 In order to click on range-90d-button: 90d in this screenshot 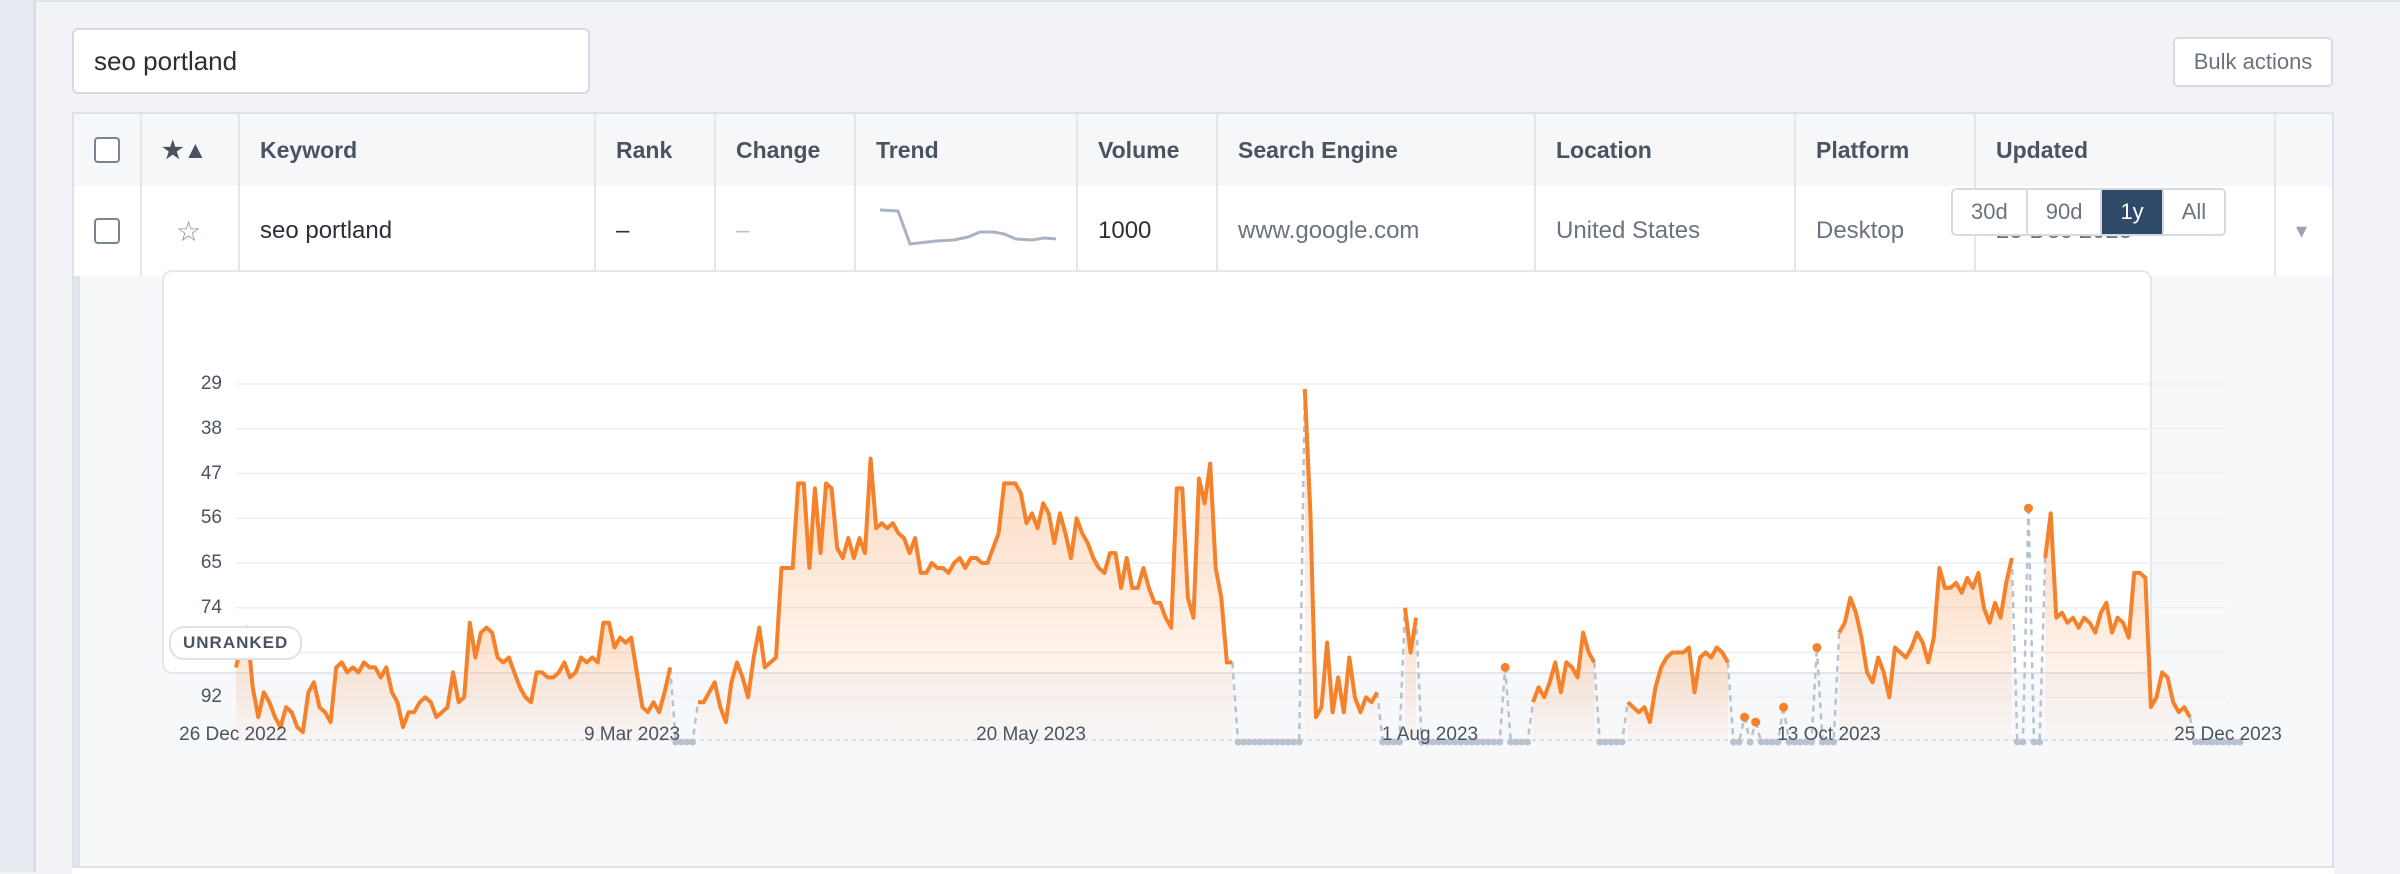, I will do `click(2065, 212)`.